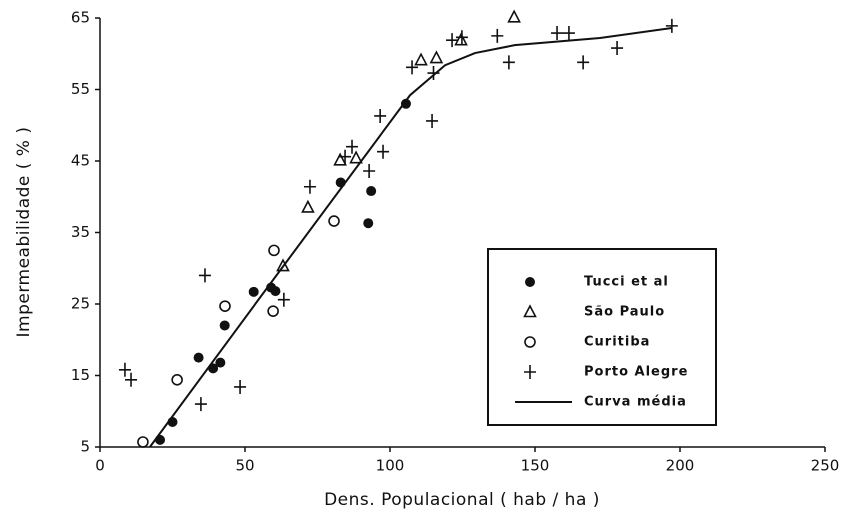  What do you see at coordinates (80, 304) in the screenshot?
I see `y-tick-label: 25` at bounding box center [80, 304].